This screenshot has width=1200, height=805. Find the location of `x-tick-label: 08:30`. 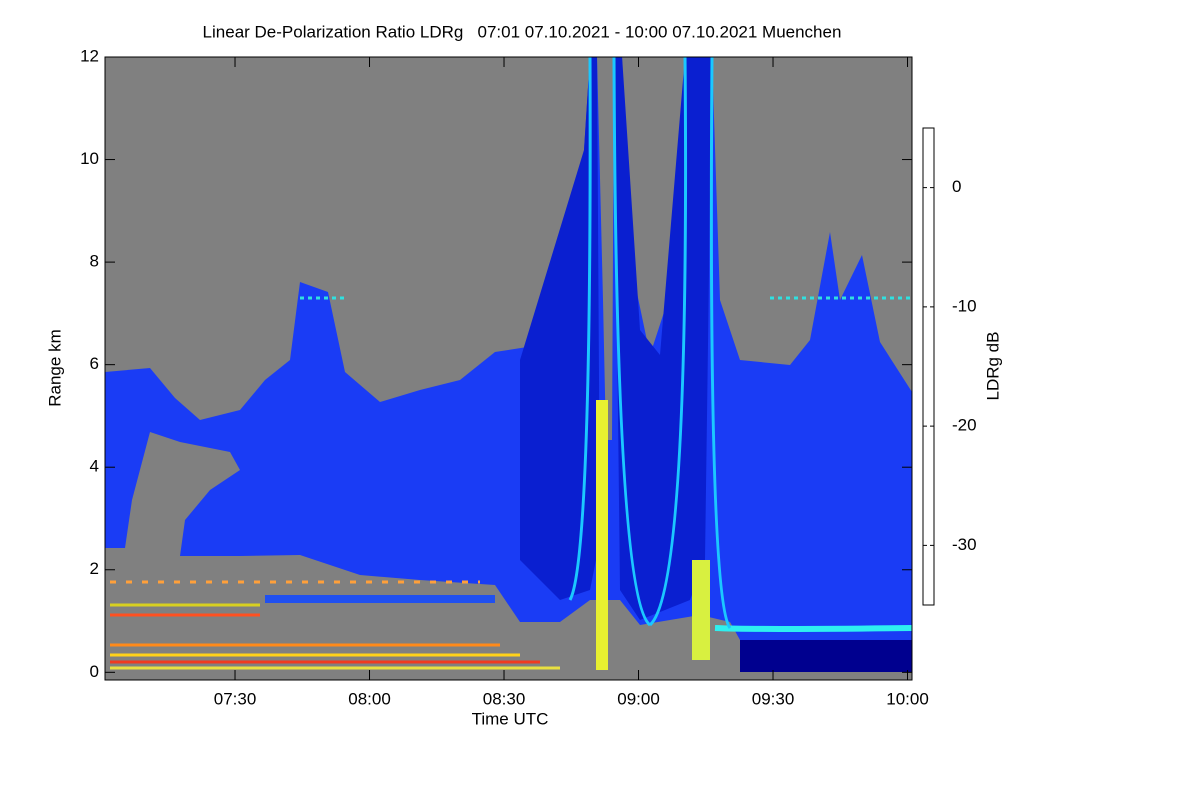

x-tick-label: 08:30 is located at coordinates (504, 698).